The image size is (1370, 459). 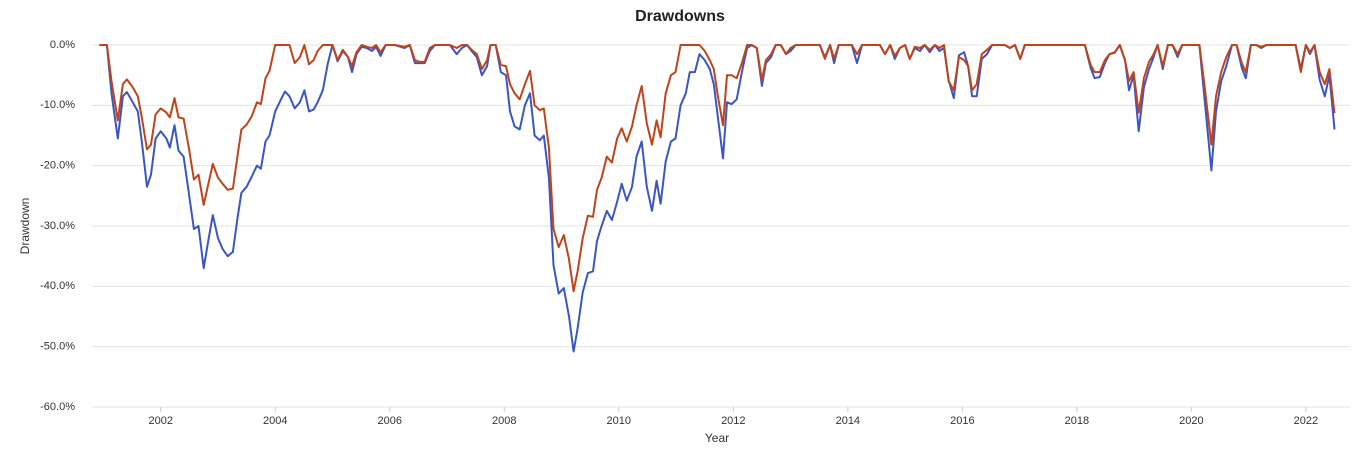 What do you see at coordinates (390, 421) in the screenshot?
I see `x-tick-label: 2006` at bounding box center [390, 421].